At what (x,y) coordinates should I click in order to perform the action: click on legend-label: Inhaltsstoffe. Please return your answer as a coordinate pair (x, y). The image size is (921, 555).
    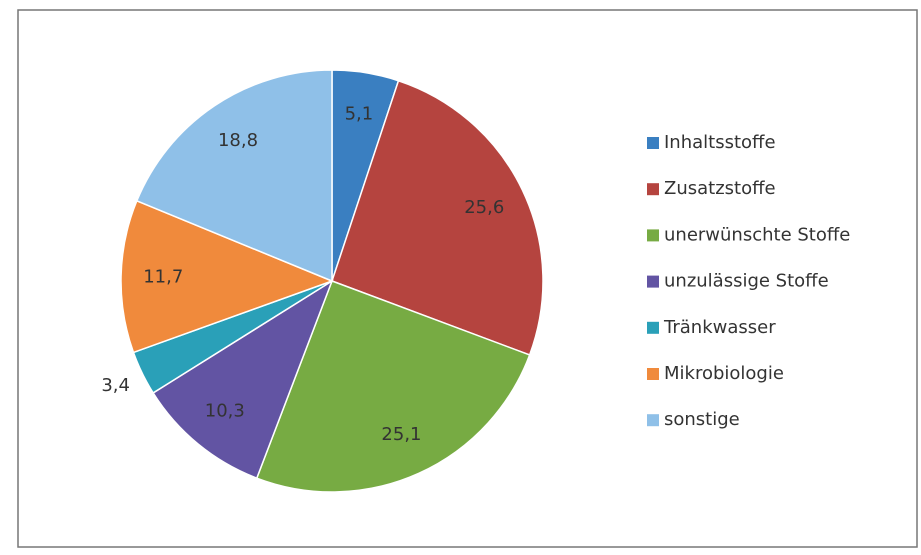
    Looking at the image, I should click on (720, 142).